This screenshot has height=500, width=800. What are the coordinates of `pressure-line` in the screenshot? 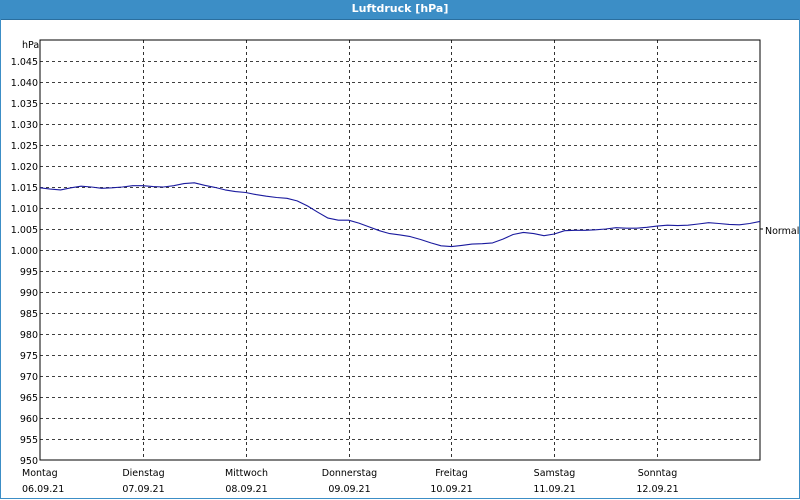 It's located at (400, 215).